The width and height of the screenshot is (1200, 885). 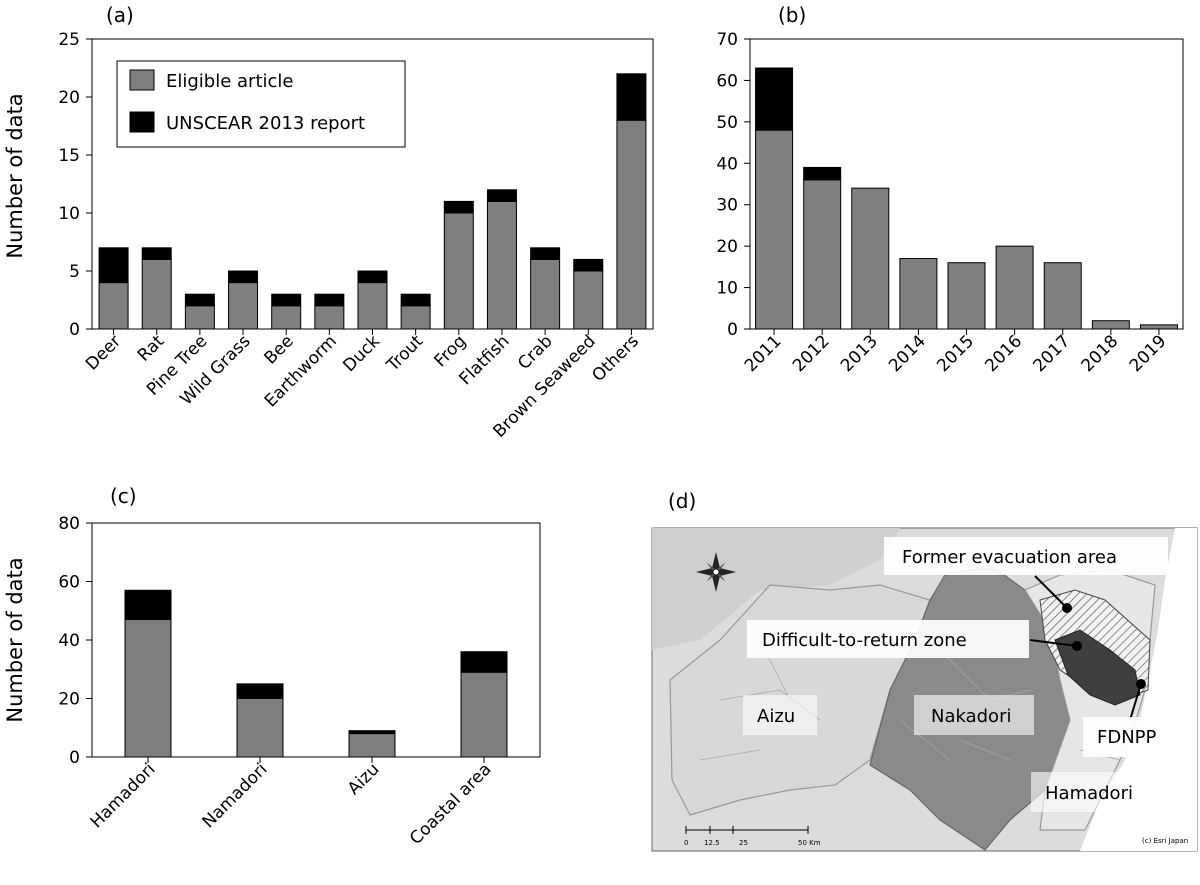 What do you see at coordinates (1089, 793) in the screenshot?
I see `label-hamadori: Hamadori` at bounding box center [1089, 793].